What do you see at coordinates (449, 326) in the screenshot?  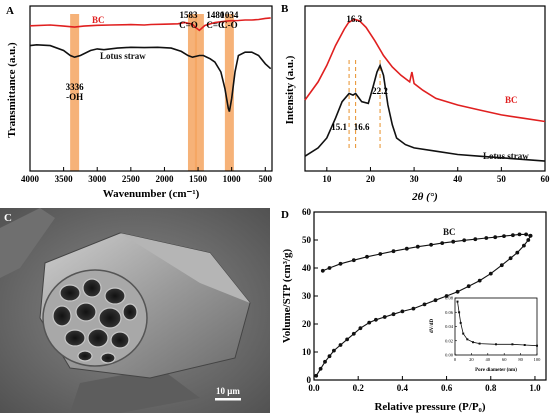 I see `inset-y-tick-label: 0.04` at bounding box center [449, 326].